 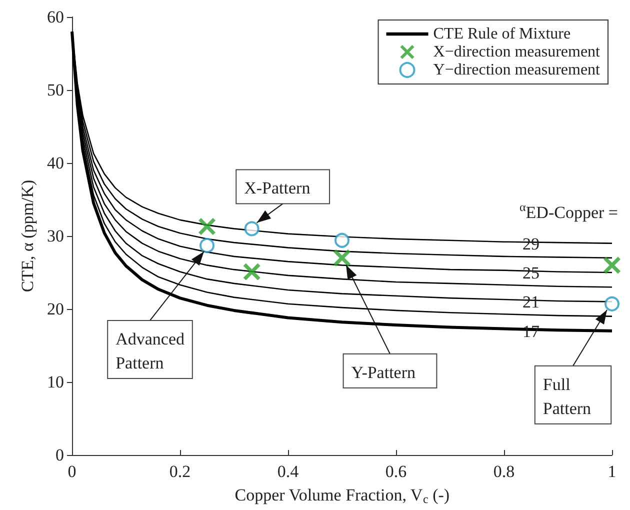 What do you see at coordinates (55, 90) in the screenshot?
I see `y-tick-label: 50` at bounding box center [55, 90].